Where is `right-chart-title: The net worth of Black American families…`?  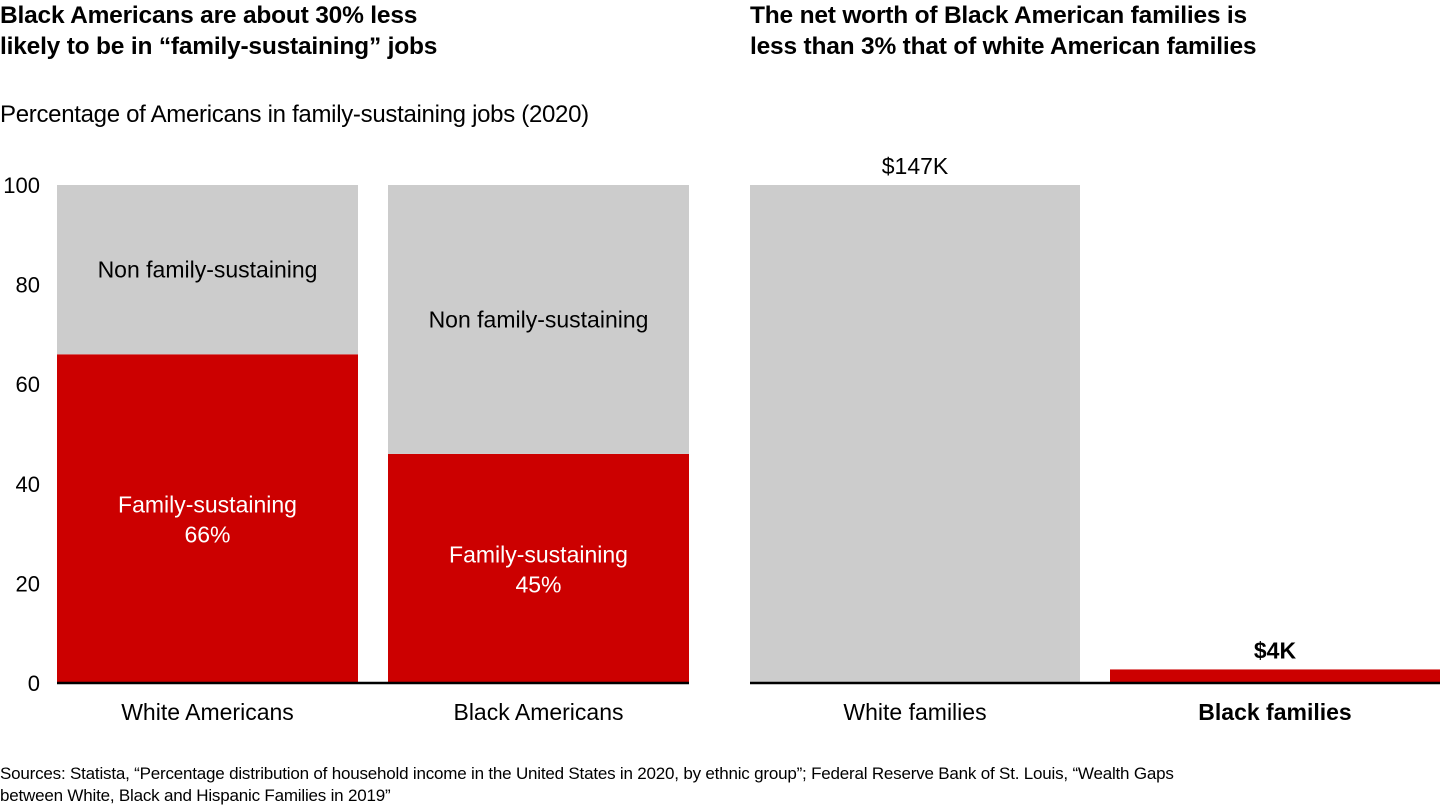 right-chart-title: The net worth of Black American families… is located at coordinates (1003, 31).